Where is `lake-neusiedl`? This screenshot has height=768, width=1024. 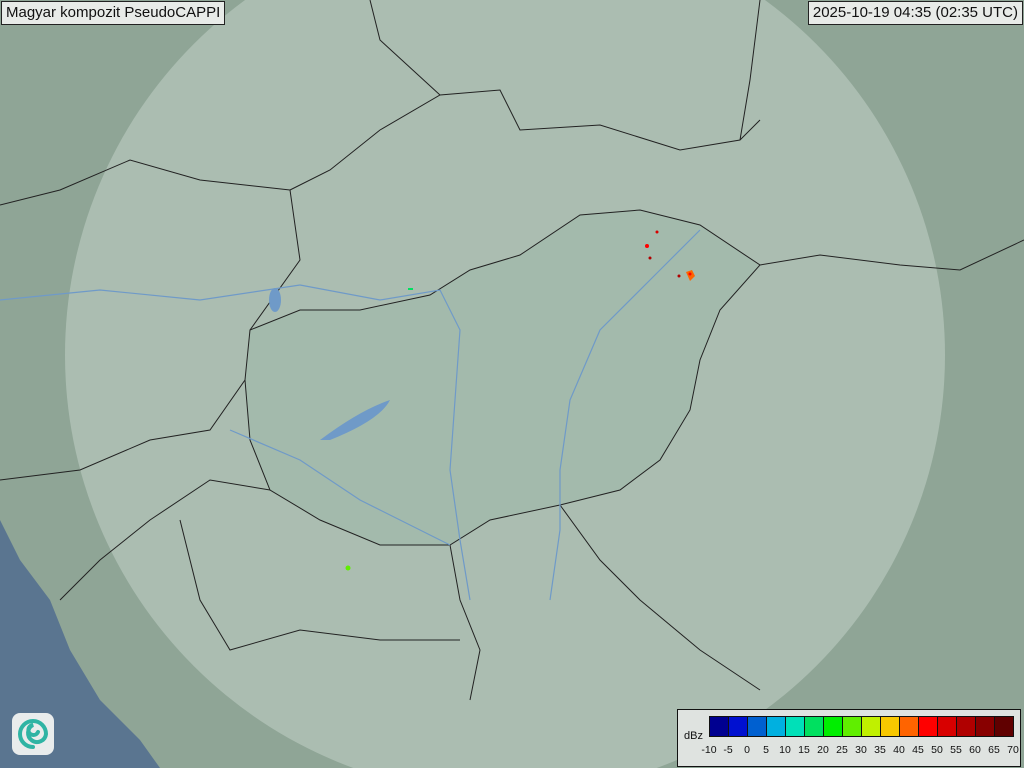 lake-neusiedl is located at coordinates (275, 300).